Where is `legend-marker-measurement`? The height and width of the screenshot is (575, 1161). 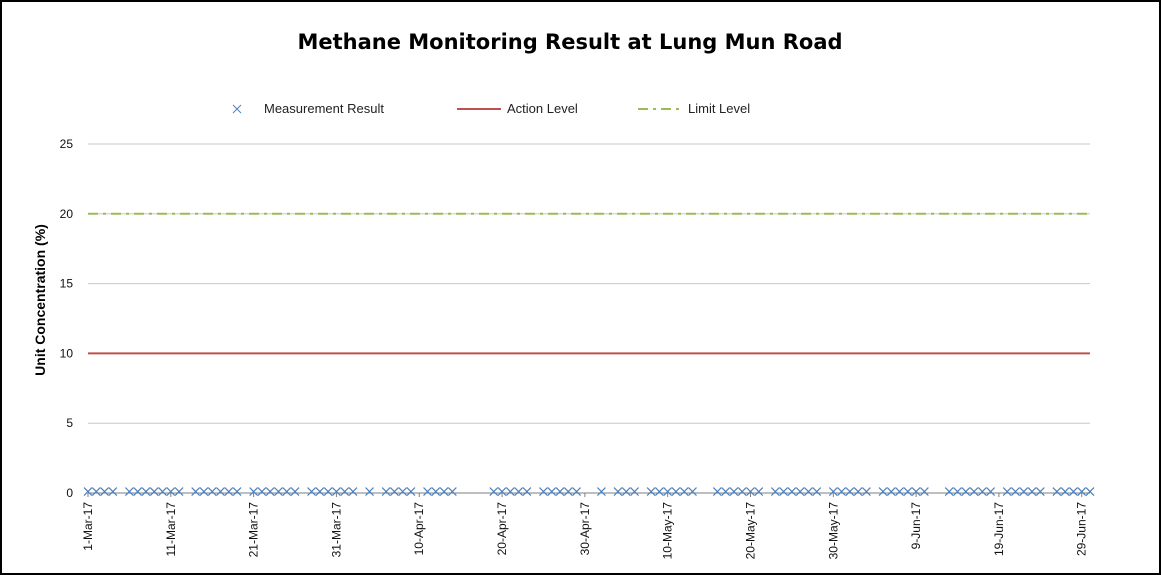 legend-marker-measurement is located at coordinates (237, 108).